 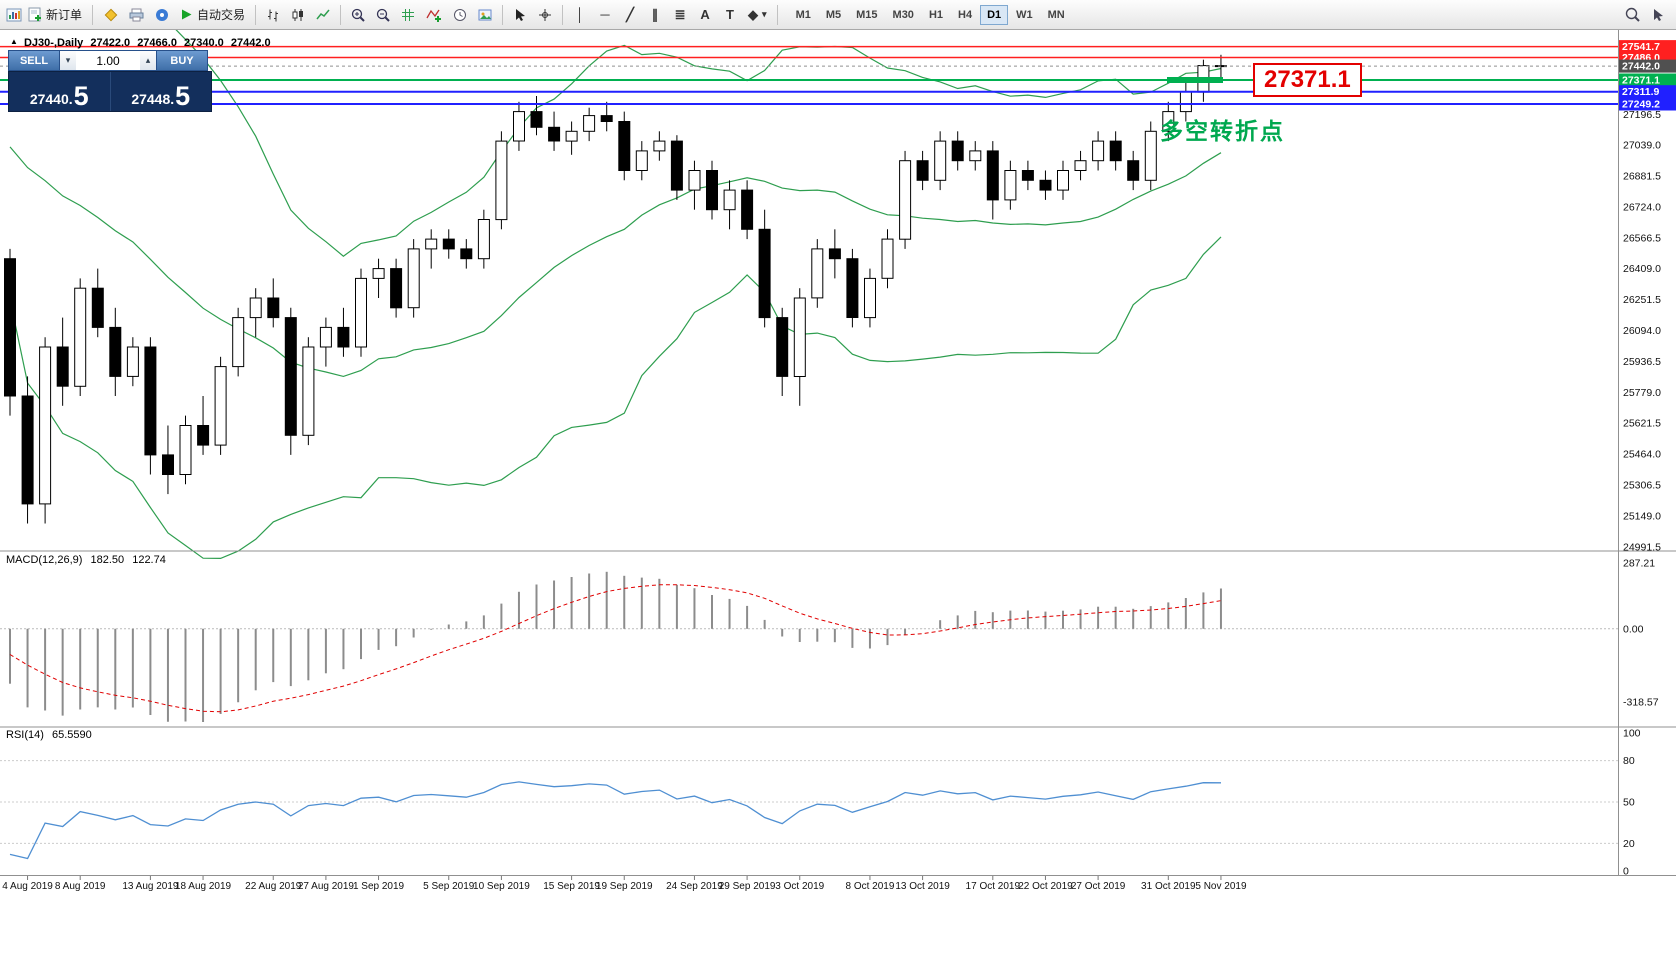 I want to click on time-axis-label: 5 Sep 2019, so click(x=449, y=886).